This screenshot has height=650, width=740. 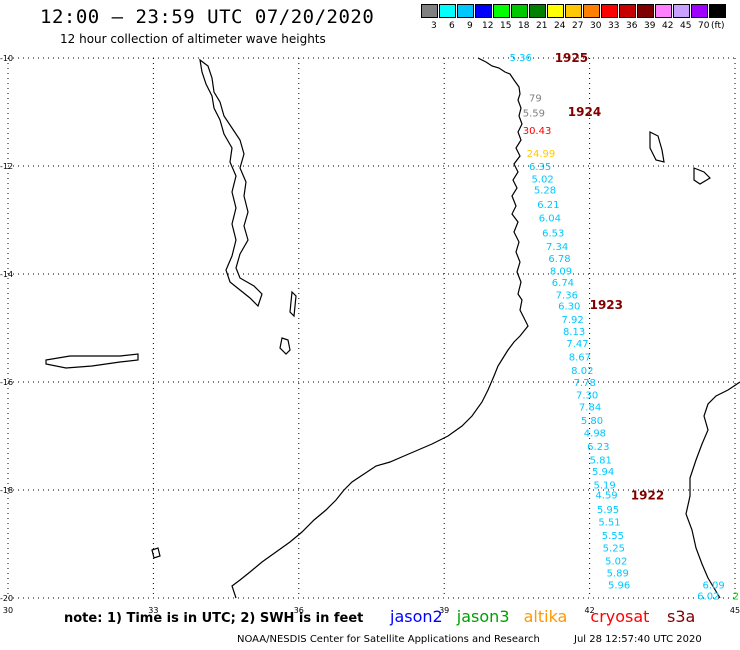 What do you see at coordinates (603, 472) in the screenshot?
I see `wave-height-value: 5.94` at bounding box center [603, 472].